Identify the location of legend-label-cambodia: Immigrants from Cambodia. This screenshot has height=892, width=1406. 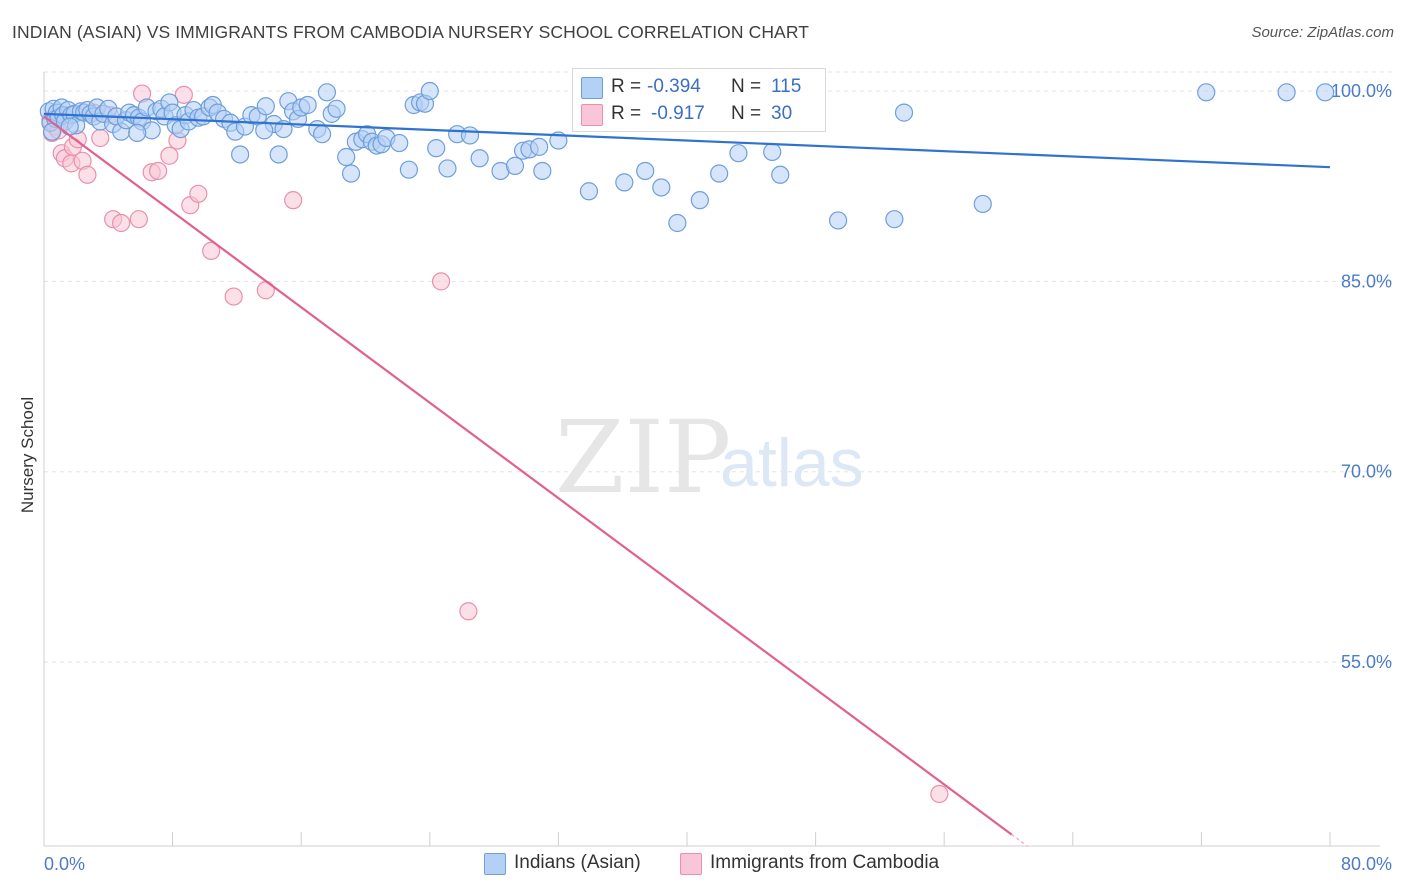
(825, 862).